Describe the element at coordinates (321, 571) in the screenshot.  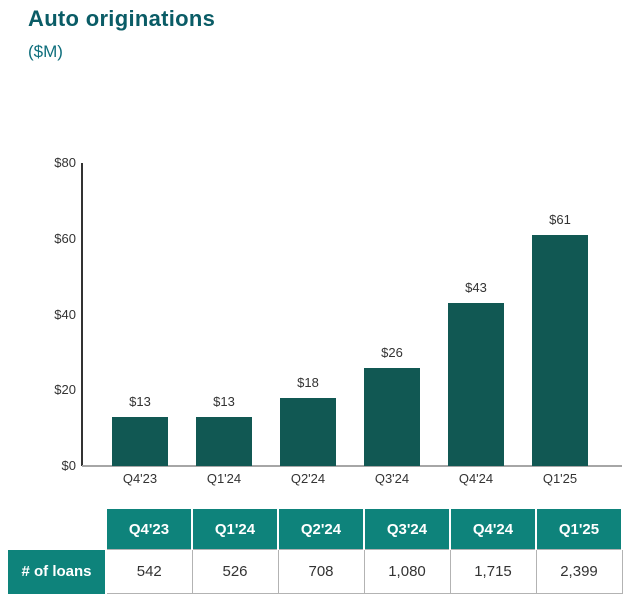
I see `table-value-cell: 708` at that location.